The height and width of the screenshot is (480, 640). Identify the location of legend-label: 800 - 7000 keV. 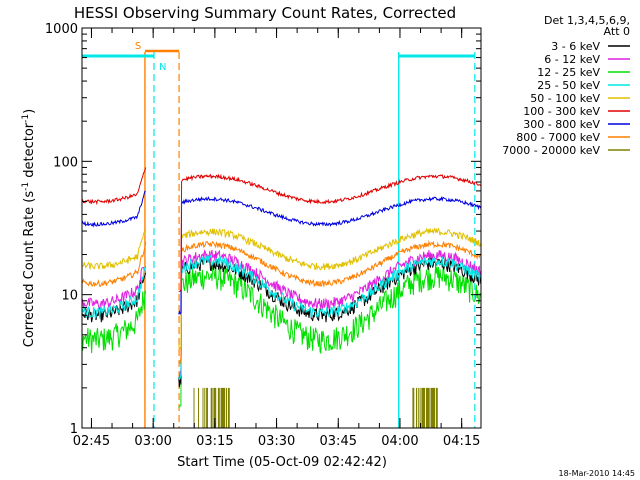
(558, 137).